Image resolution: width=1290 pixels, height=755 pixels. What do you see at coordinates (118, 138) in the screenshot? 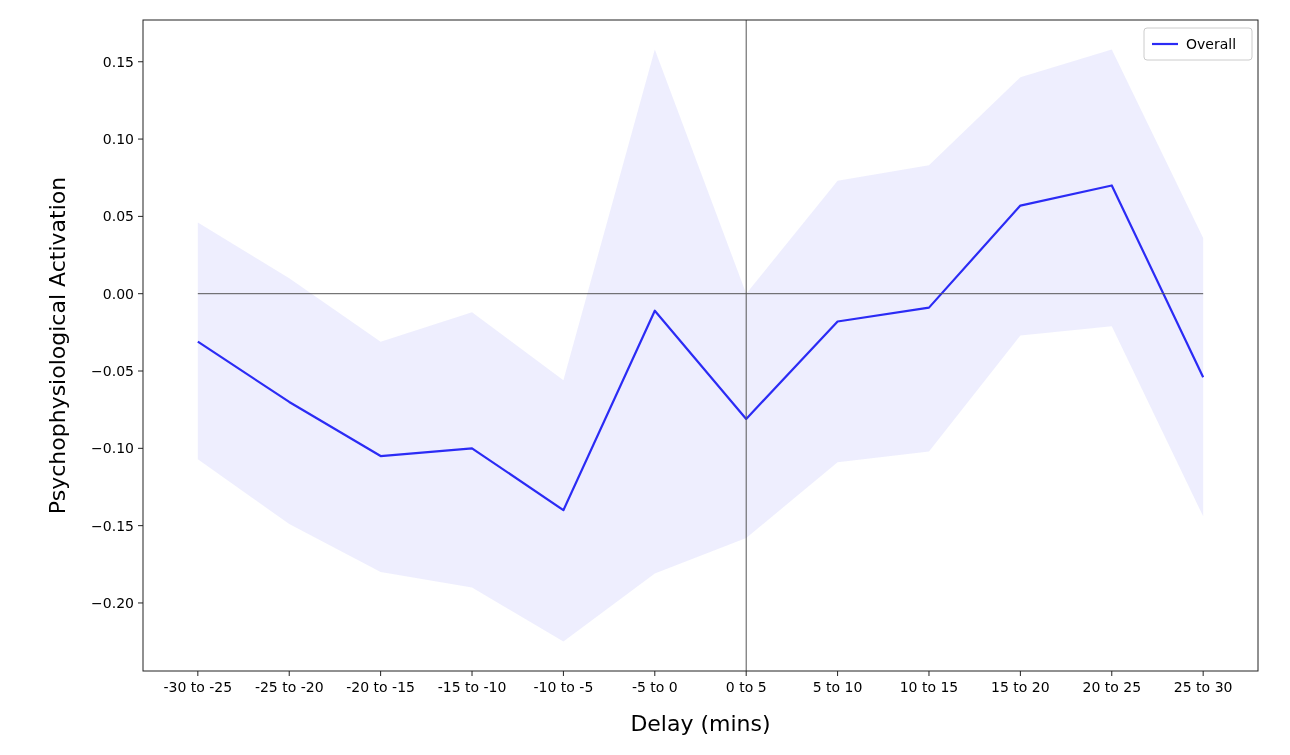
I see `y-tick-label: 0.10` at bounding box center [118, 138].